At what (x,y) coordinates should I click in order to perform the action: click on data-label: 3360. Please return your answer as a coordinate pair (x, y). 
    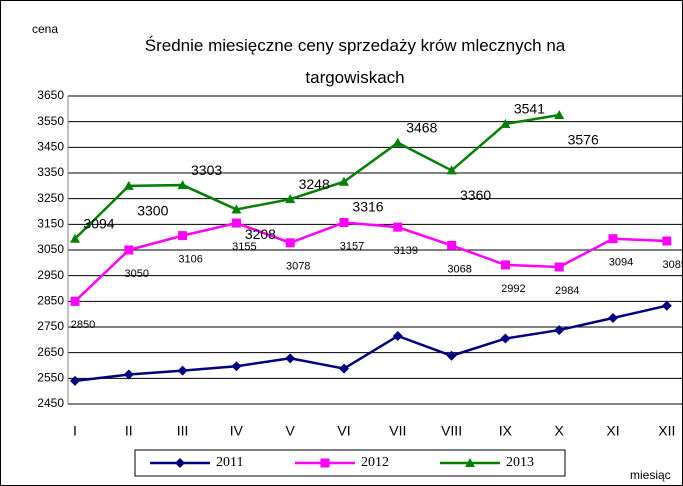
    Looking at the image, I should click on (475, 195).